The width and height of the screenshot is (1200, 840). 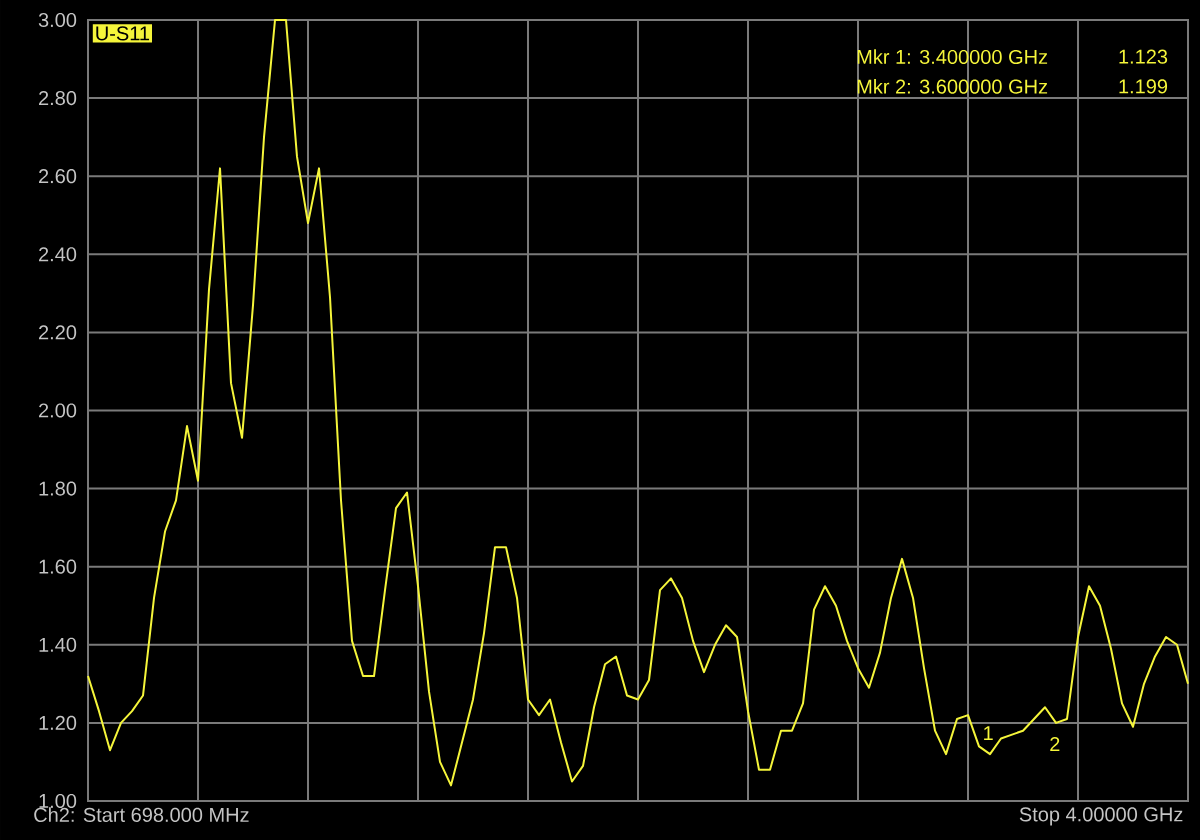 What do you see at coordinates (1055, 744) in the screenshot?
I see `annotation: 2` at bounding box center [1055, 744].